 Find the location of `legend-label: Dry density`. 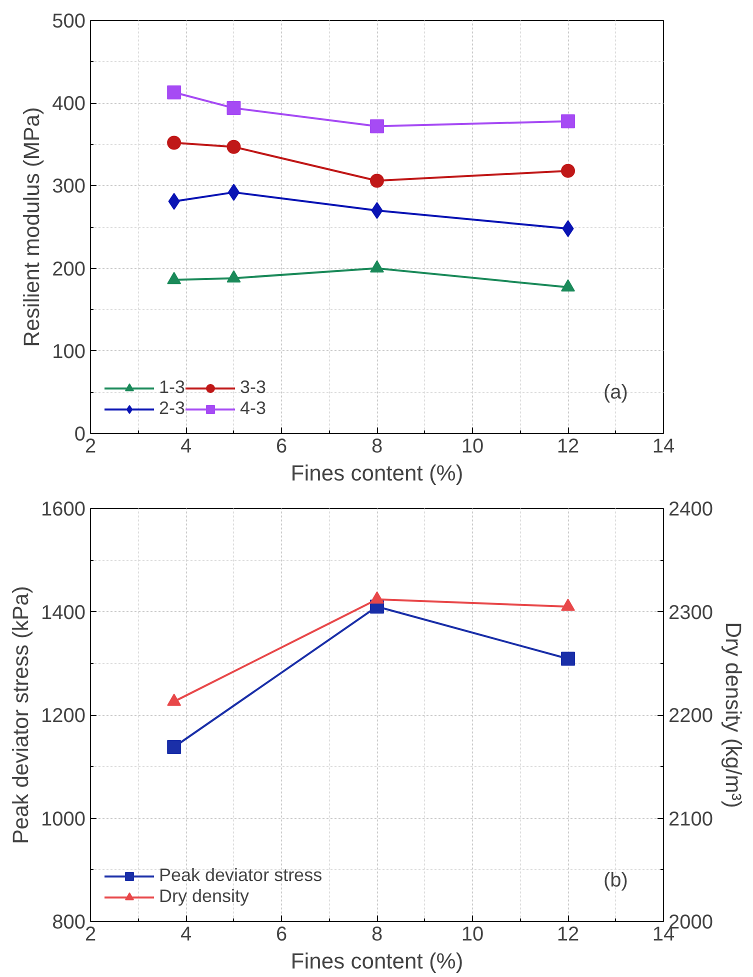

legend-label: Dry density is located at coordinates (204, 896).